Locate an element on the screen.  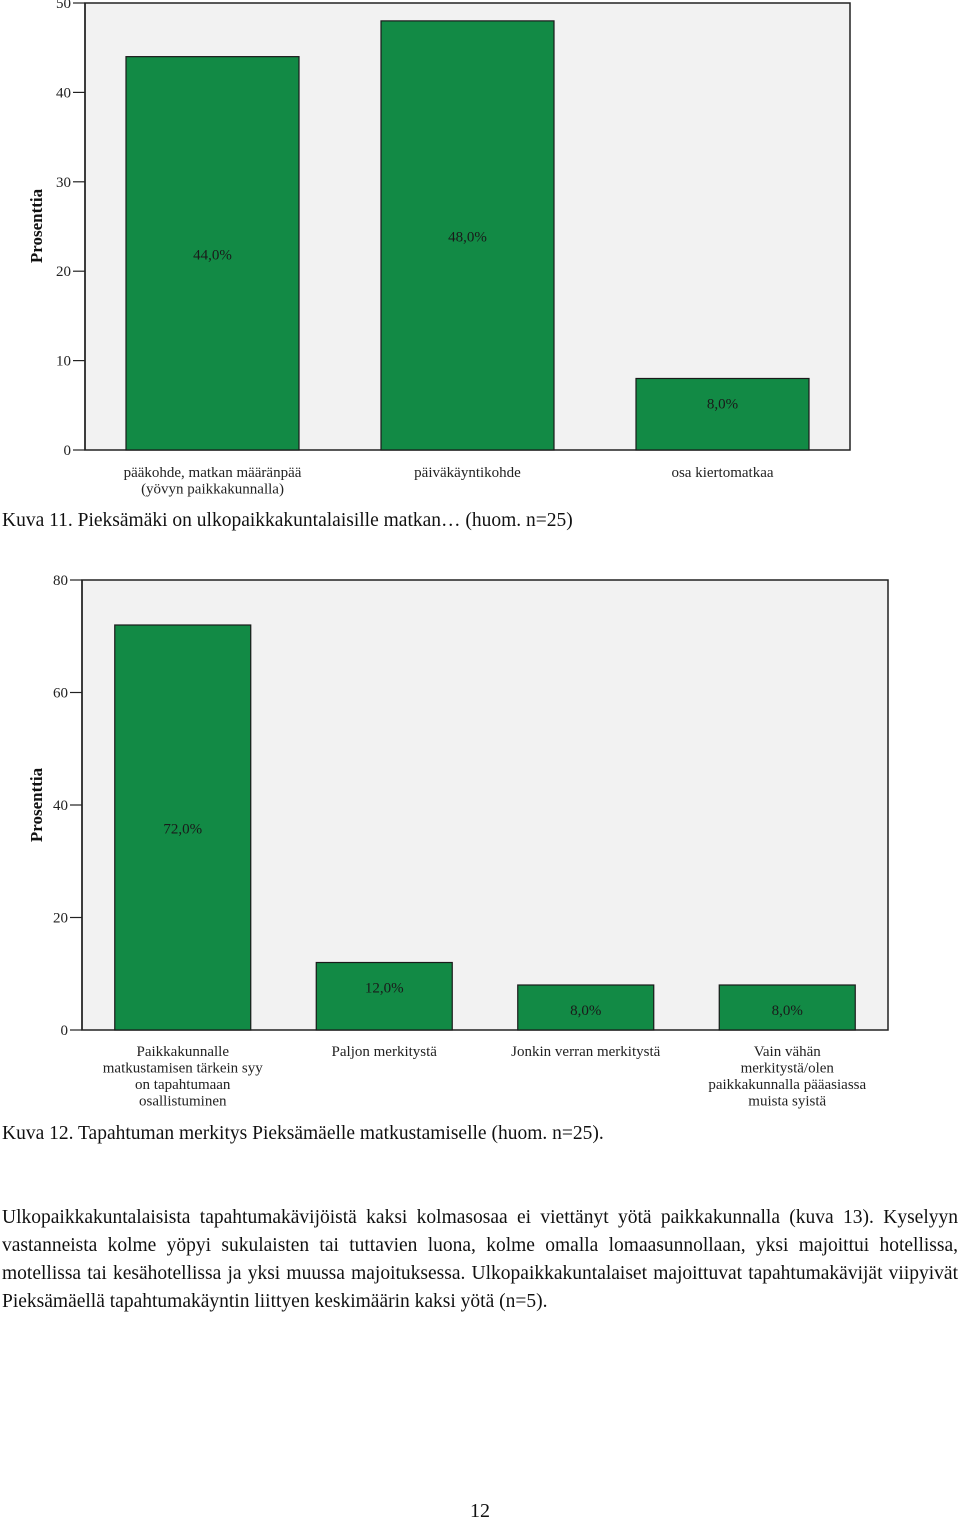
x-tick-label: Jonkin verran merkitystä is located at coordinates (585, 1052).